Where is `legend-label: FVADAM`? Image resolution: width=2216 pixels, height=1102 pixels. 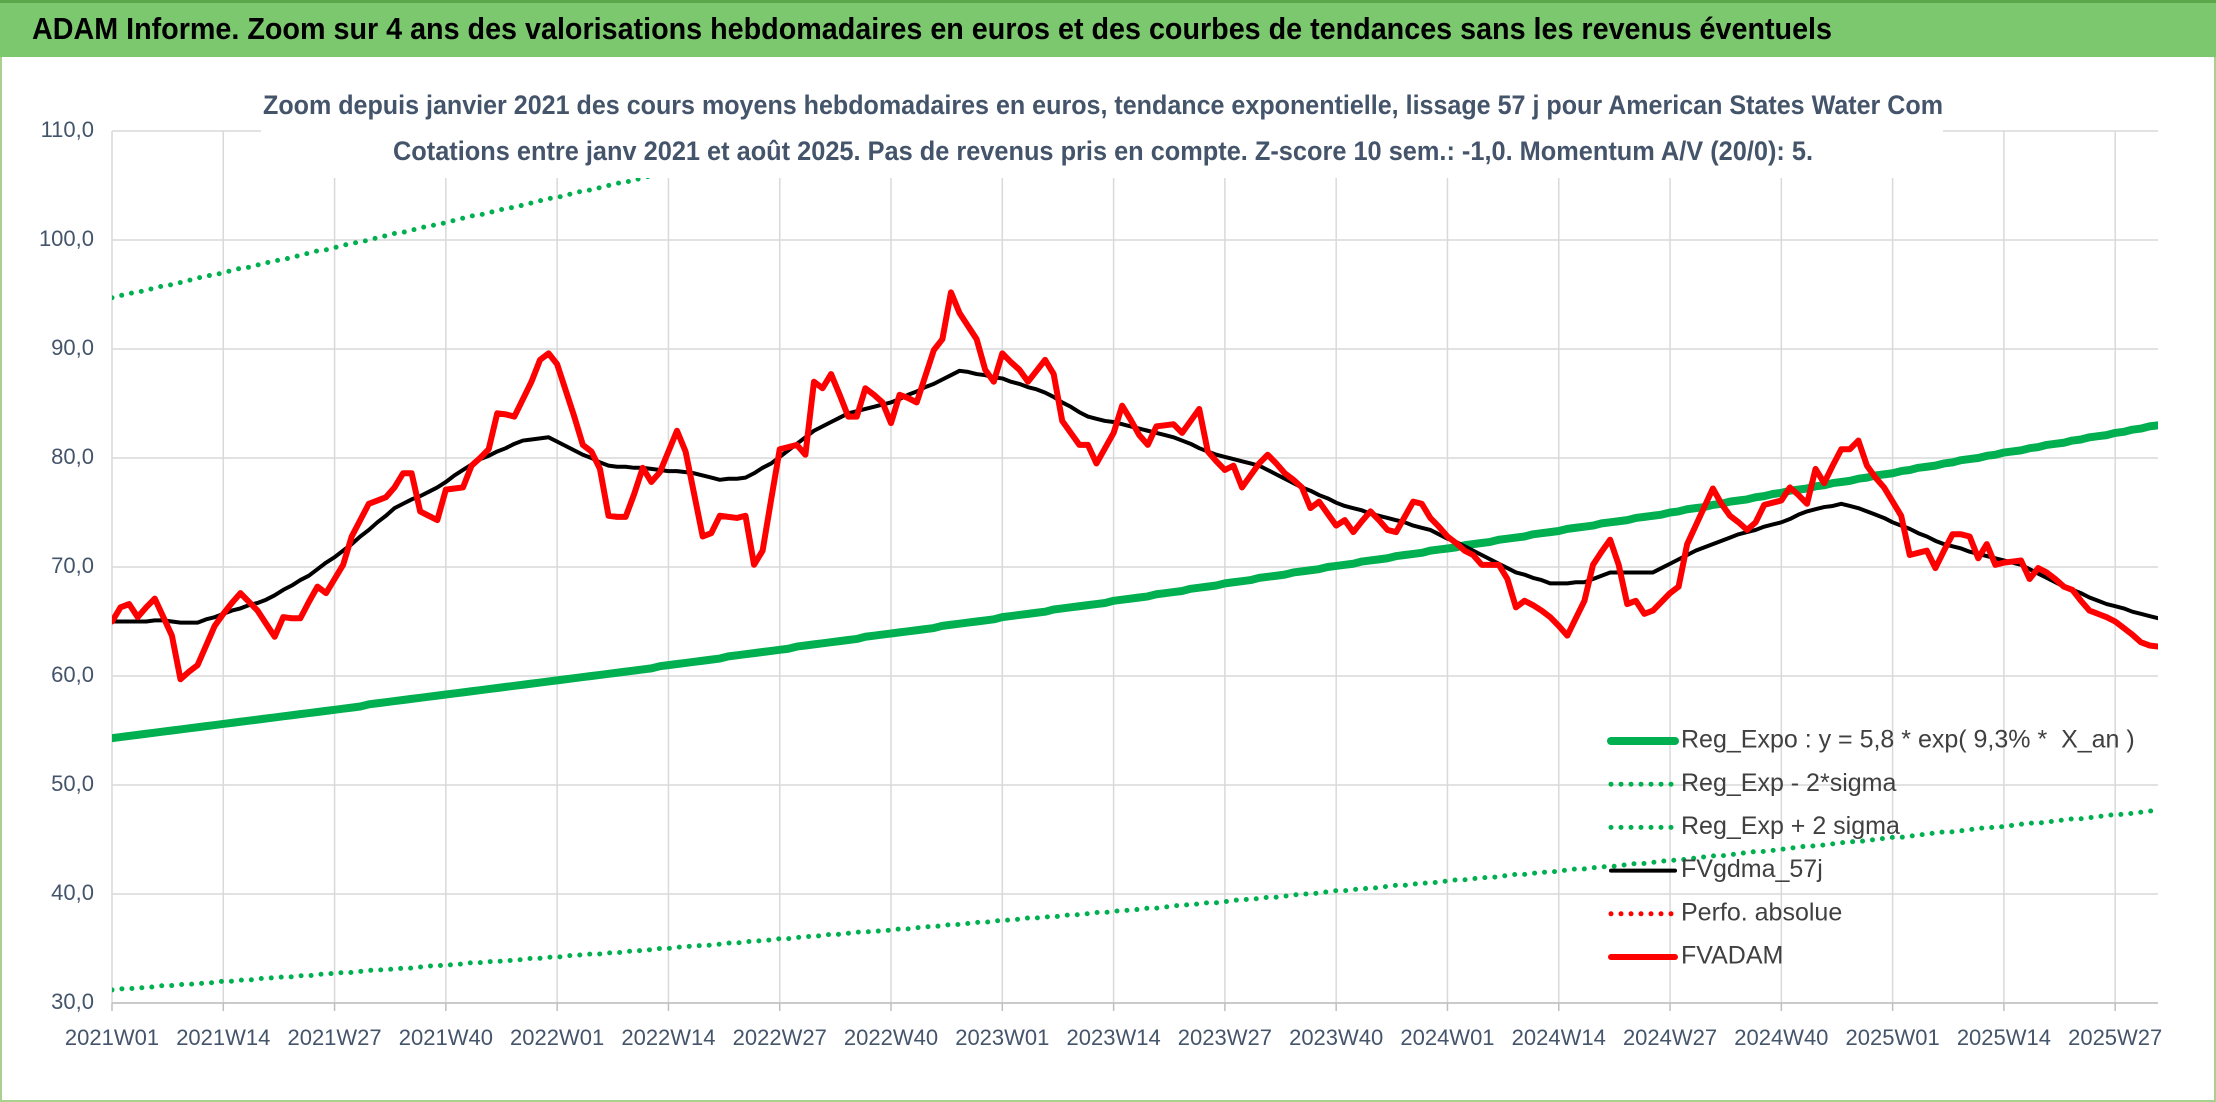
legend-label: FVADAM is located at coordinates (1732, 956).